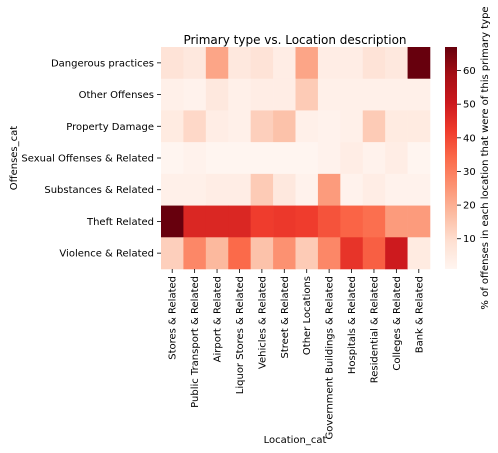 The width and height of the screenshot is (498, 453). I want to click on y-tick-label: Substances & Related, so click(99, 190).